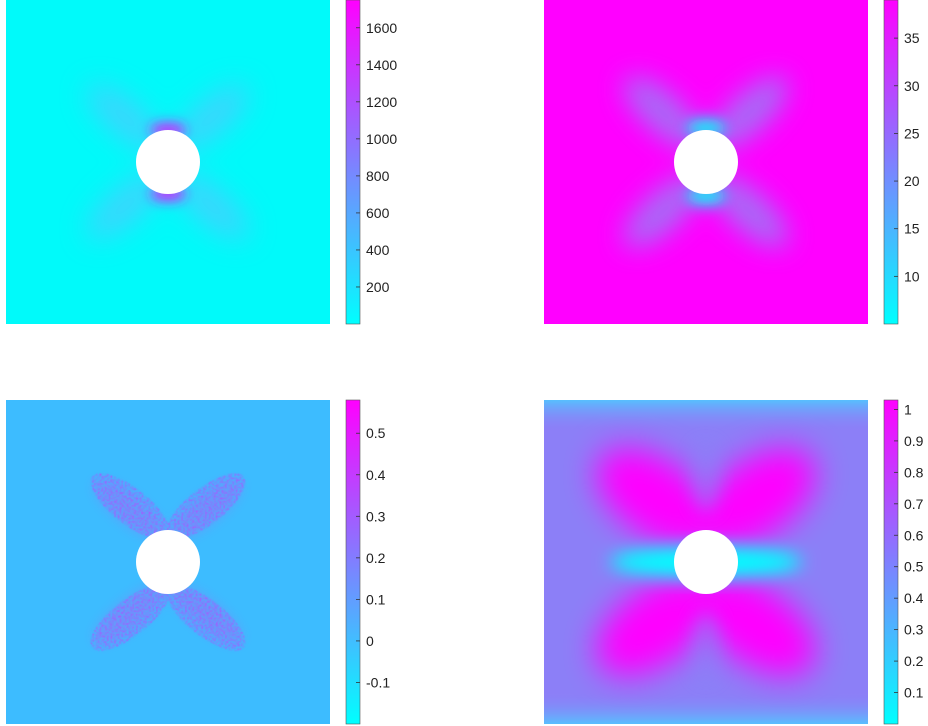  Describe the element at coordinates (381, 28) in the screenshot. I see `colorbar-tick-label: 1600` at that location.